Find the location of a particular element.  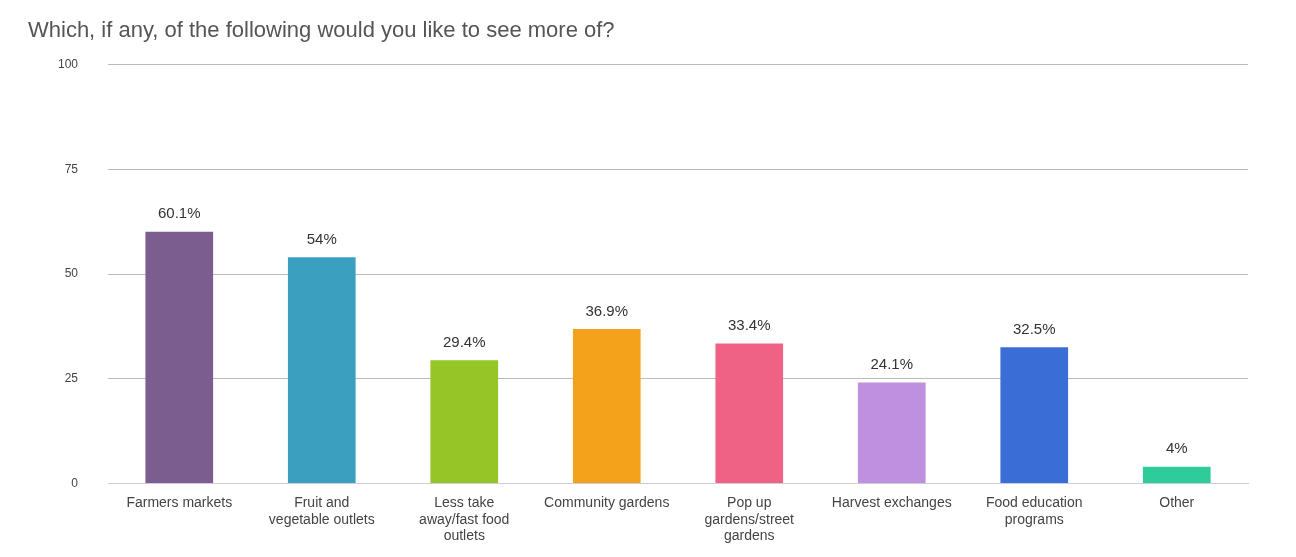

data-label: 54% is located at coordinates (321, 238).